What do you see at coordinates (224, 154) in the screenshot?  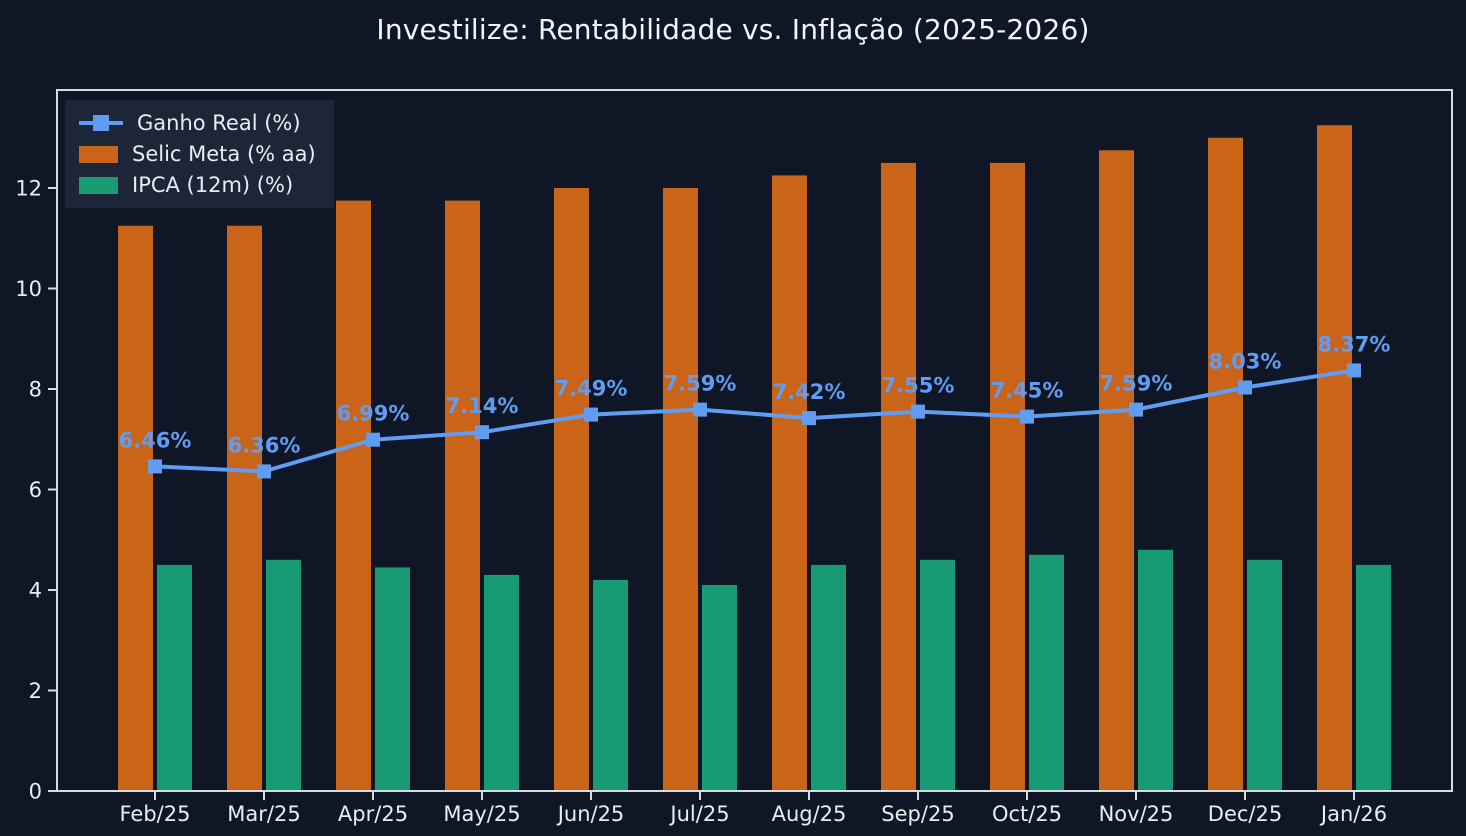 I see `legend-label-selic: Selic Meta (% aa)` at bounding box center [224, 154].